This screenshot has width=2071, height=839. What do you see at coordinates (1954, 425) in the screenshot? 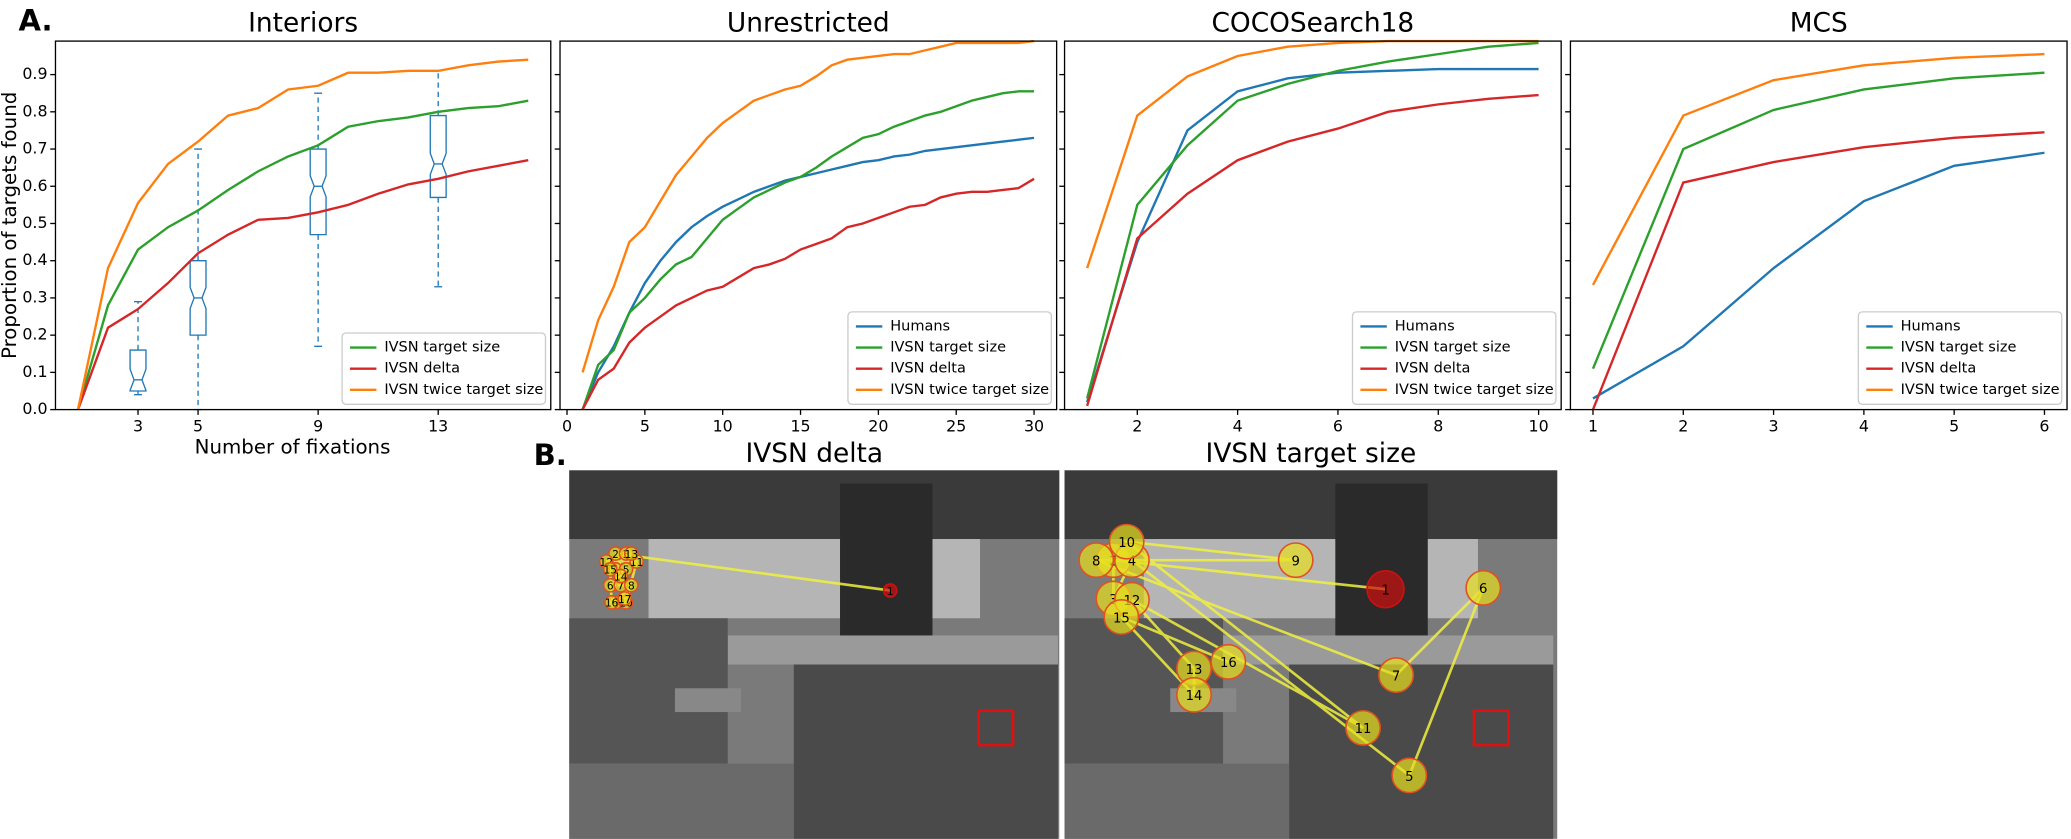
I see `x-tick-label: 5` at bounding box center [1954, 425].